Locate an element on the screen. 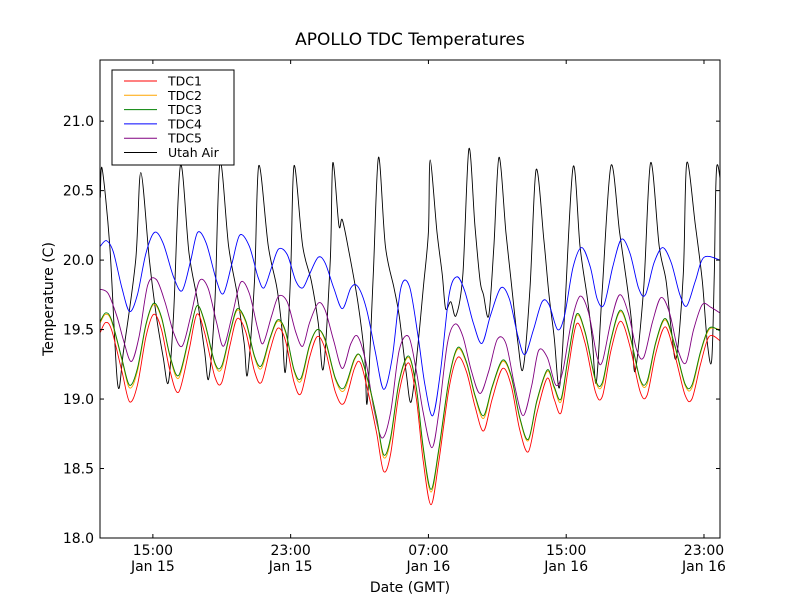  legend-label: Utah Air is located at coordinates (194, 152).